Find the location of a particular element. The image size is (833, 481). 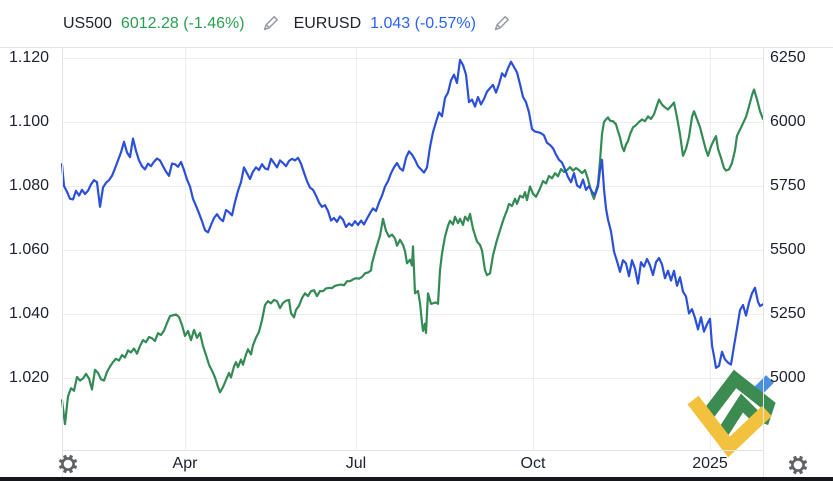

price-axis-label: 1.060 is located at coordinates (29, 249).